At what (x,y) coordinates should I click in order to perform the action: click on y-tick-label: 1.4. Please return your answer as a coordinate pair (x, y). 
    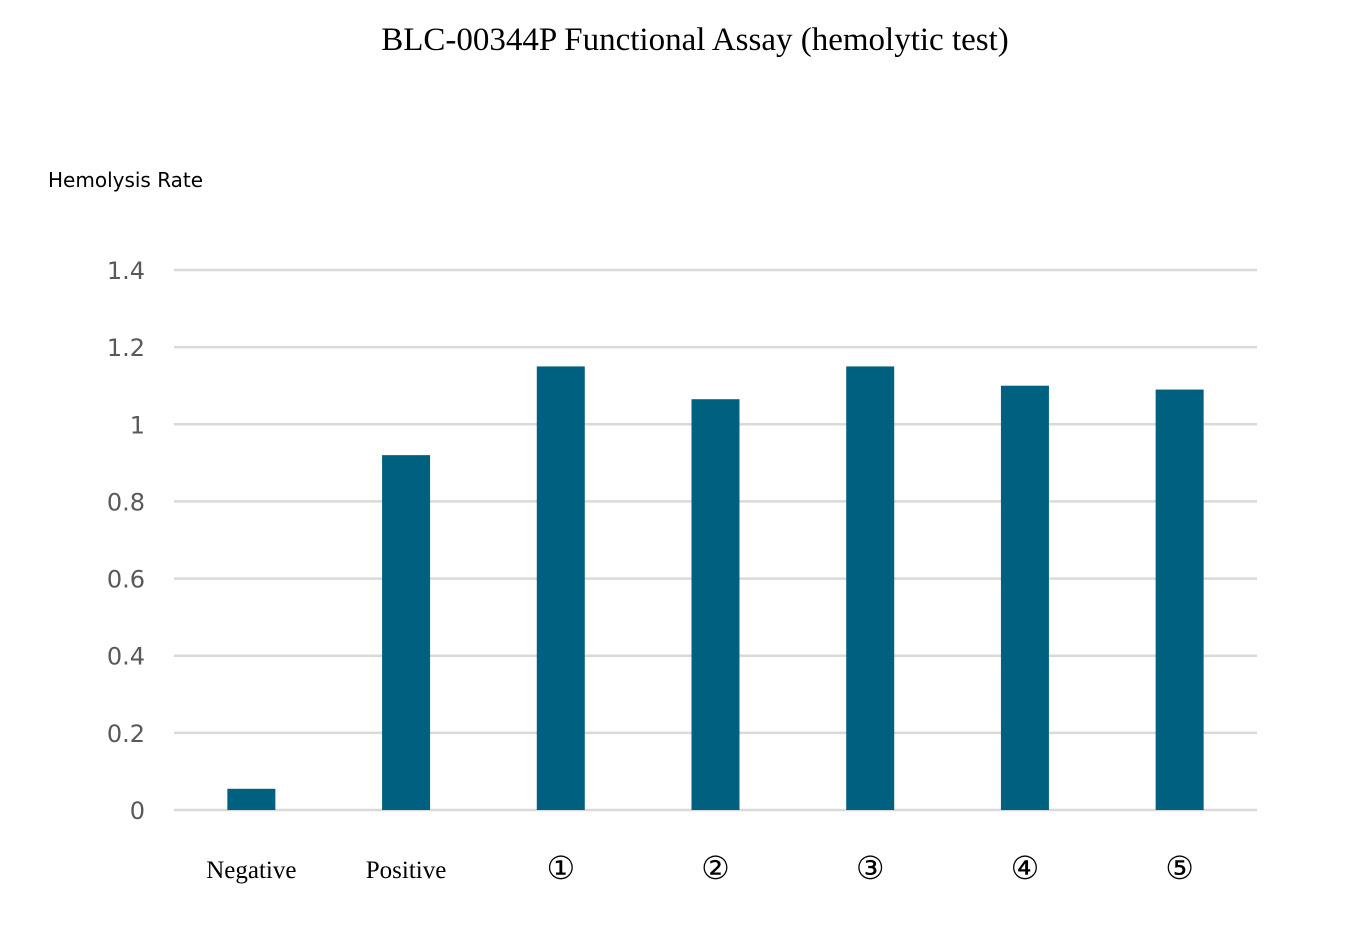
    Looking at the image, I should click on (126, 271).